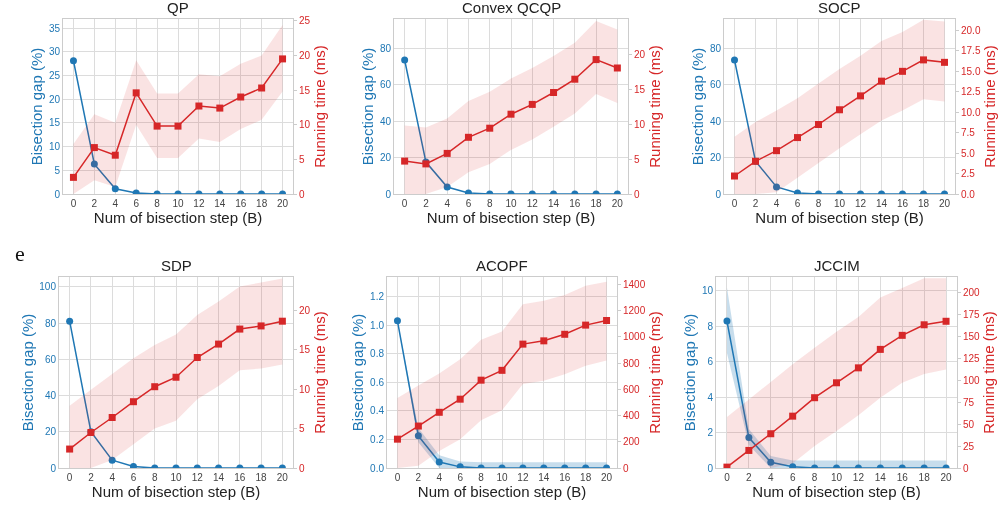 Image resolution: width=1005 pixels, height=510 pixels. Describe the element at coordinates (37, 106) in the screenshot. I see `y-axis-title: Bisection gap (%)` at that location.